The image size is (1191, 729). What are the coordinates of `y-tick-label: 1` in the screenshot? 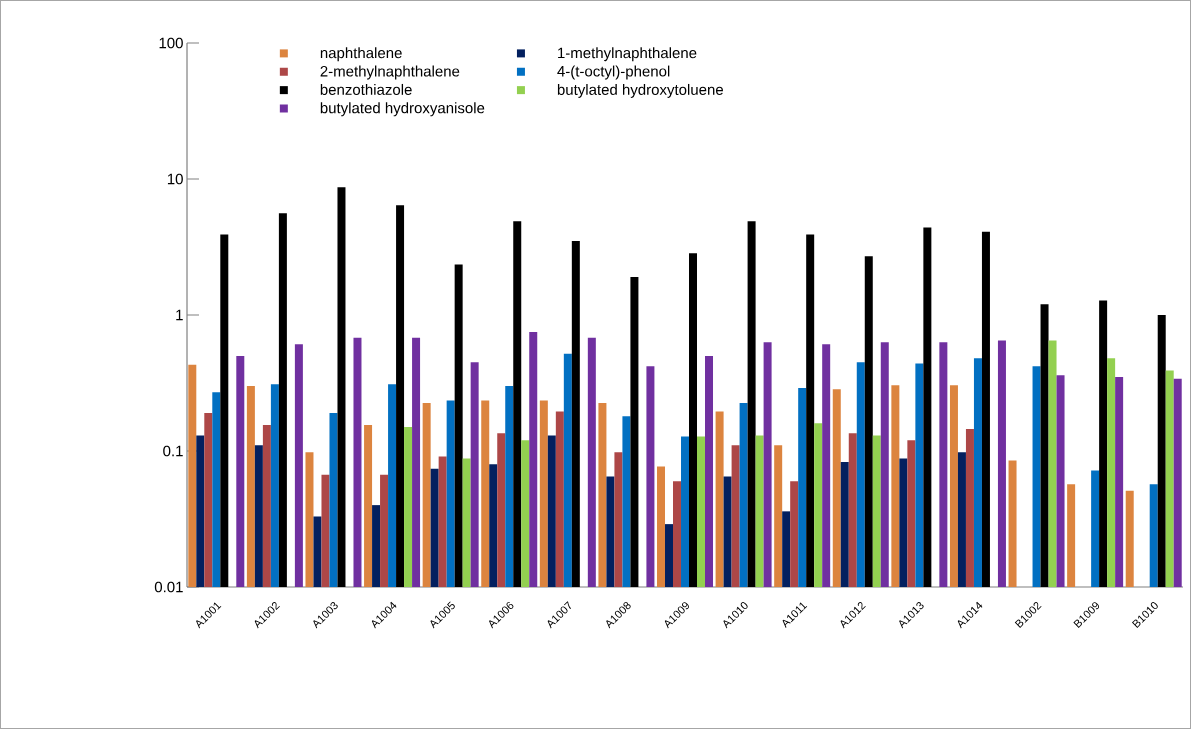 It's located at (179, 315).